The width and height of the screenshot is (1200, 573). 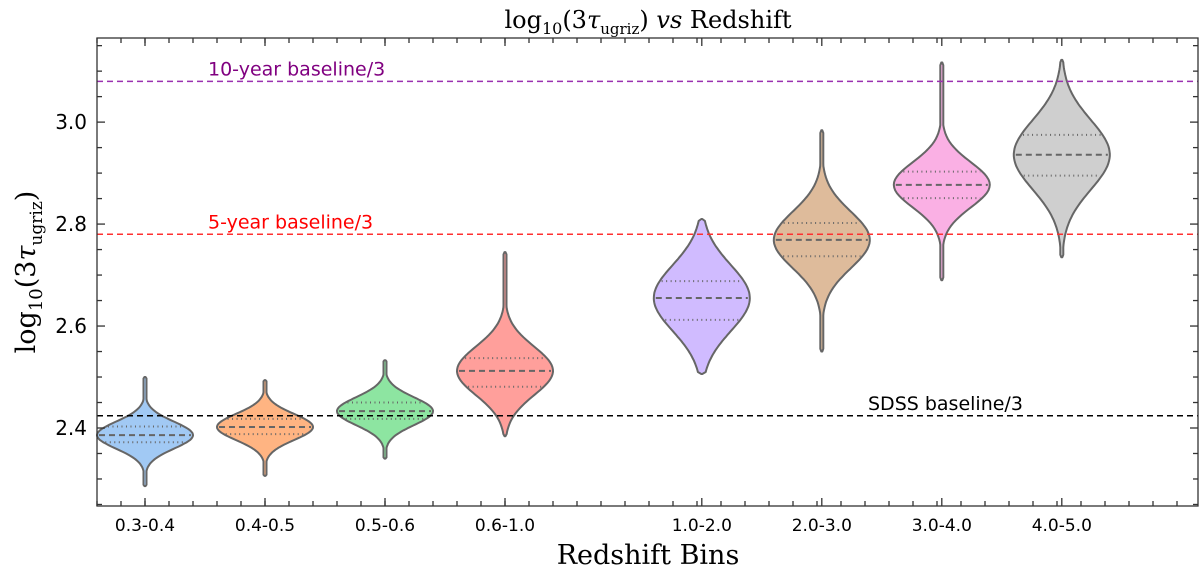 What do you see at coordinates (265, 526) in the screenshot?
I see `x-tick-label: 0.4-0.5` at bounding box center [265, 526].